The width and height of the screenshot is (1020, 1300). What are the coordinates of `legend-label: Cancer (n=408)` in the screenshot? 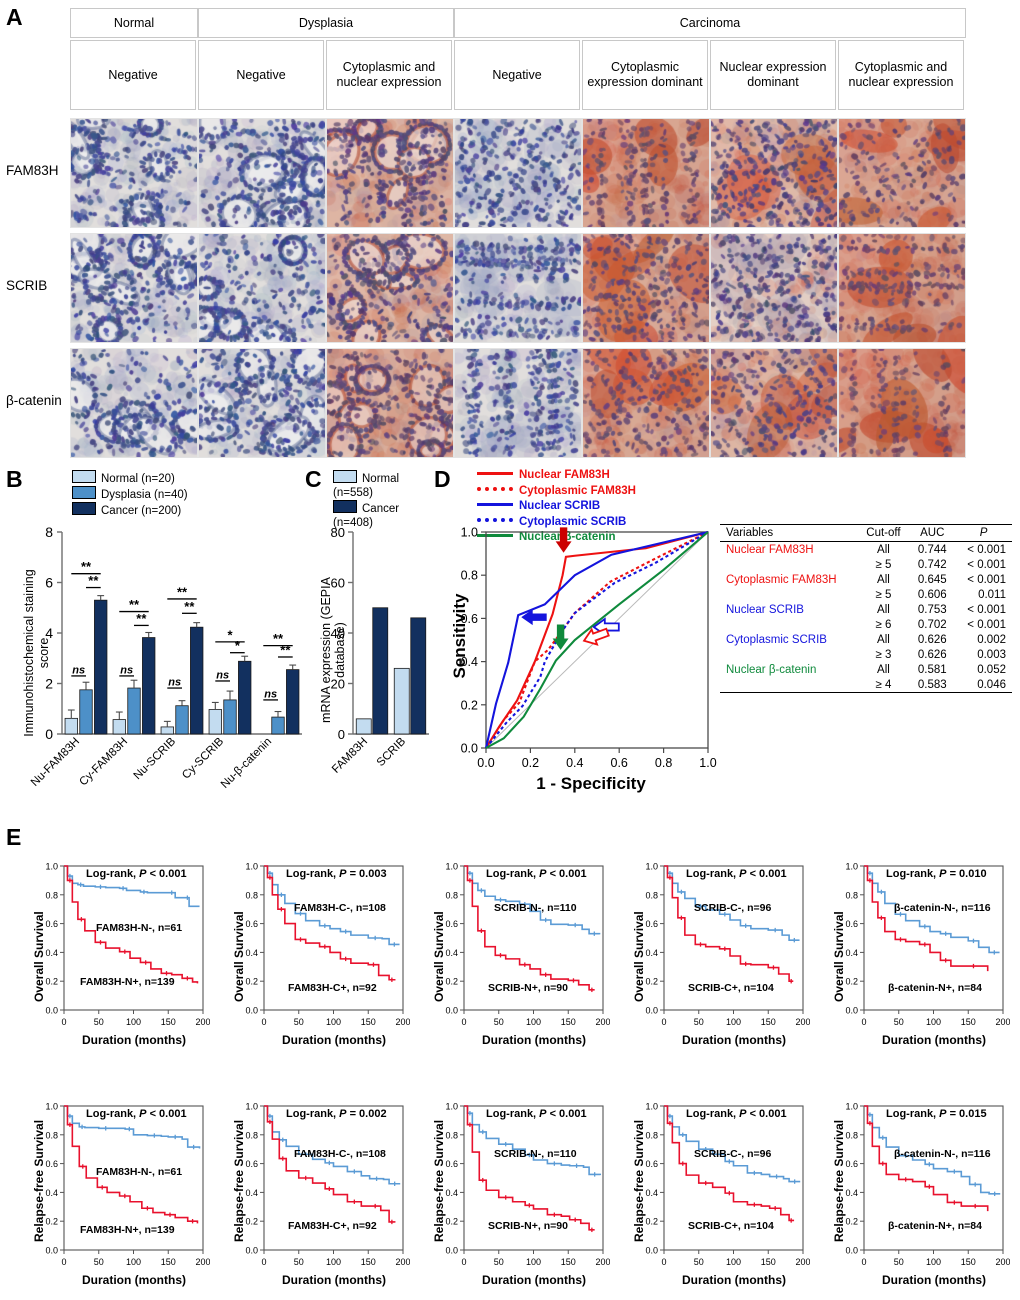 It's located at (366, 516).